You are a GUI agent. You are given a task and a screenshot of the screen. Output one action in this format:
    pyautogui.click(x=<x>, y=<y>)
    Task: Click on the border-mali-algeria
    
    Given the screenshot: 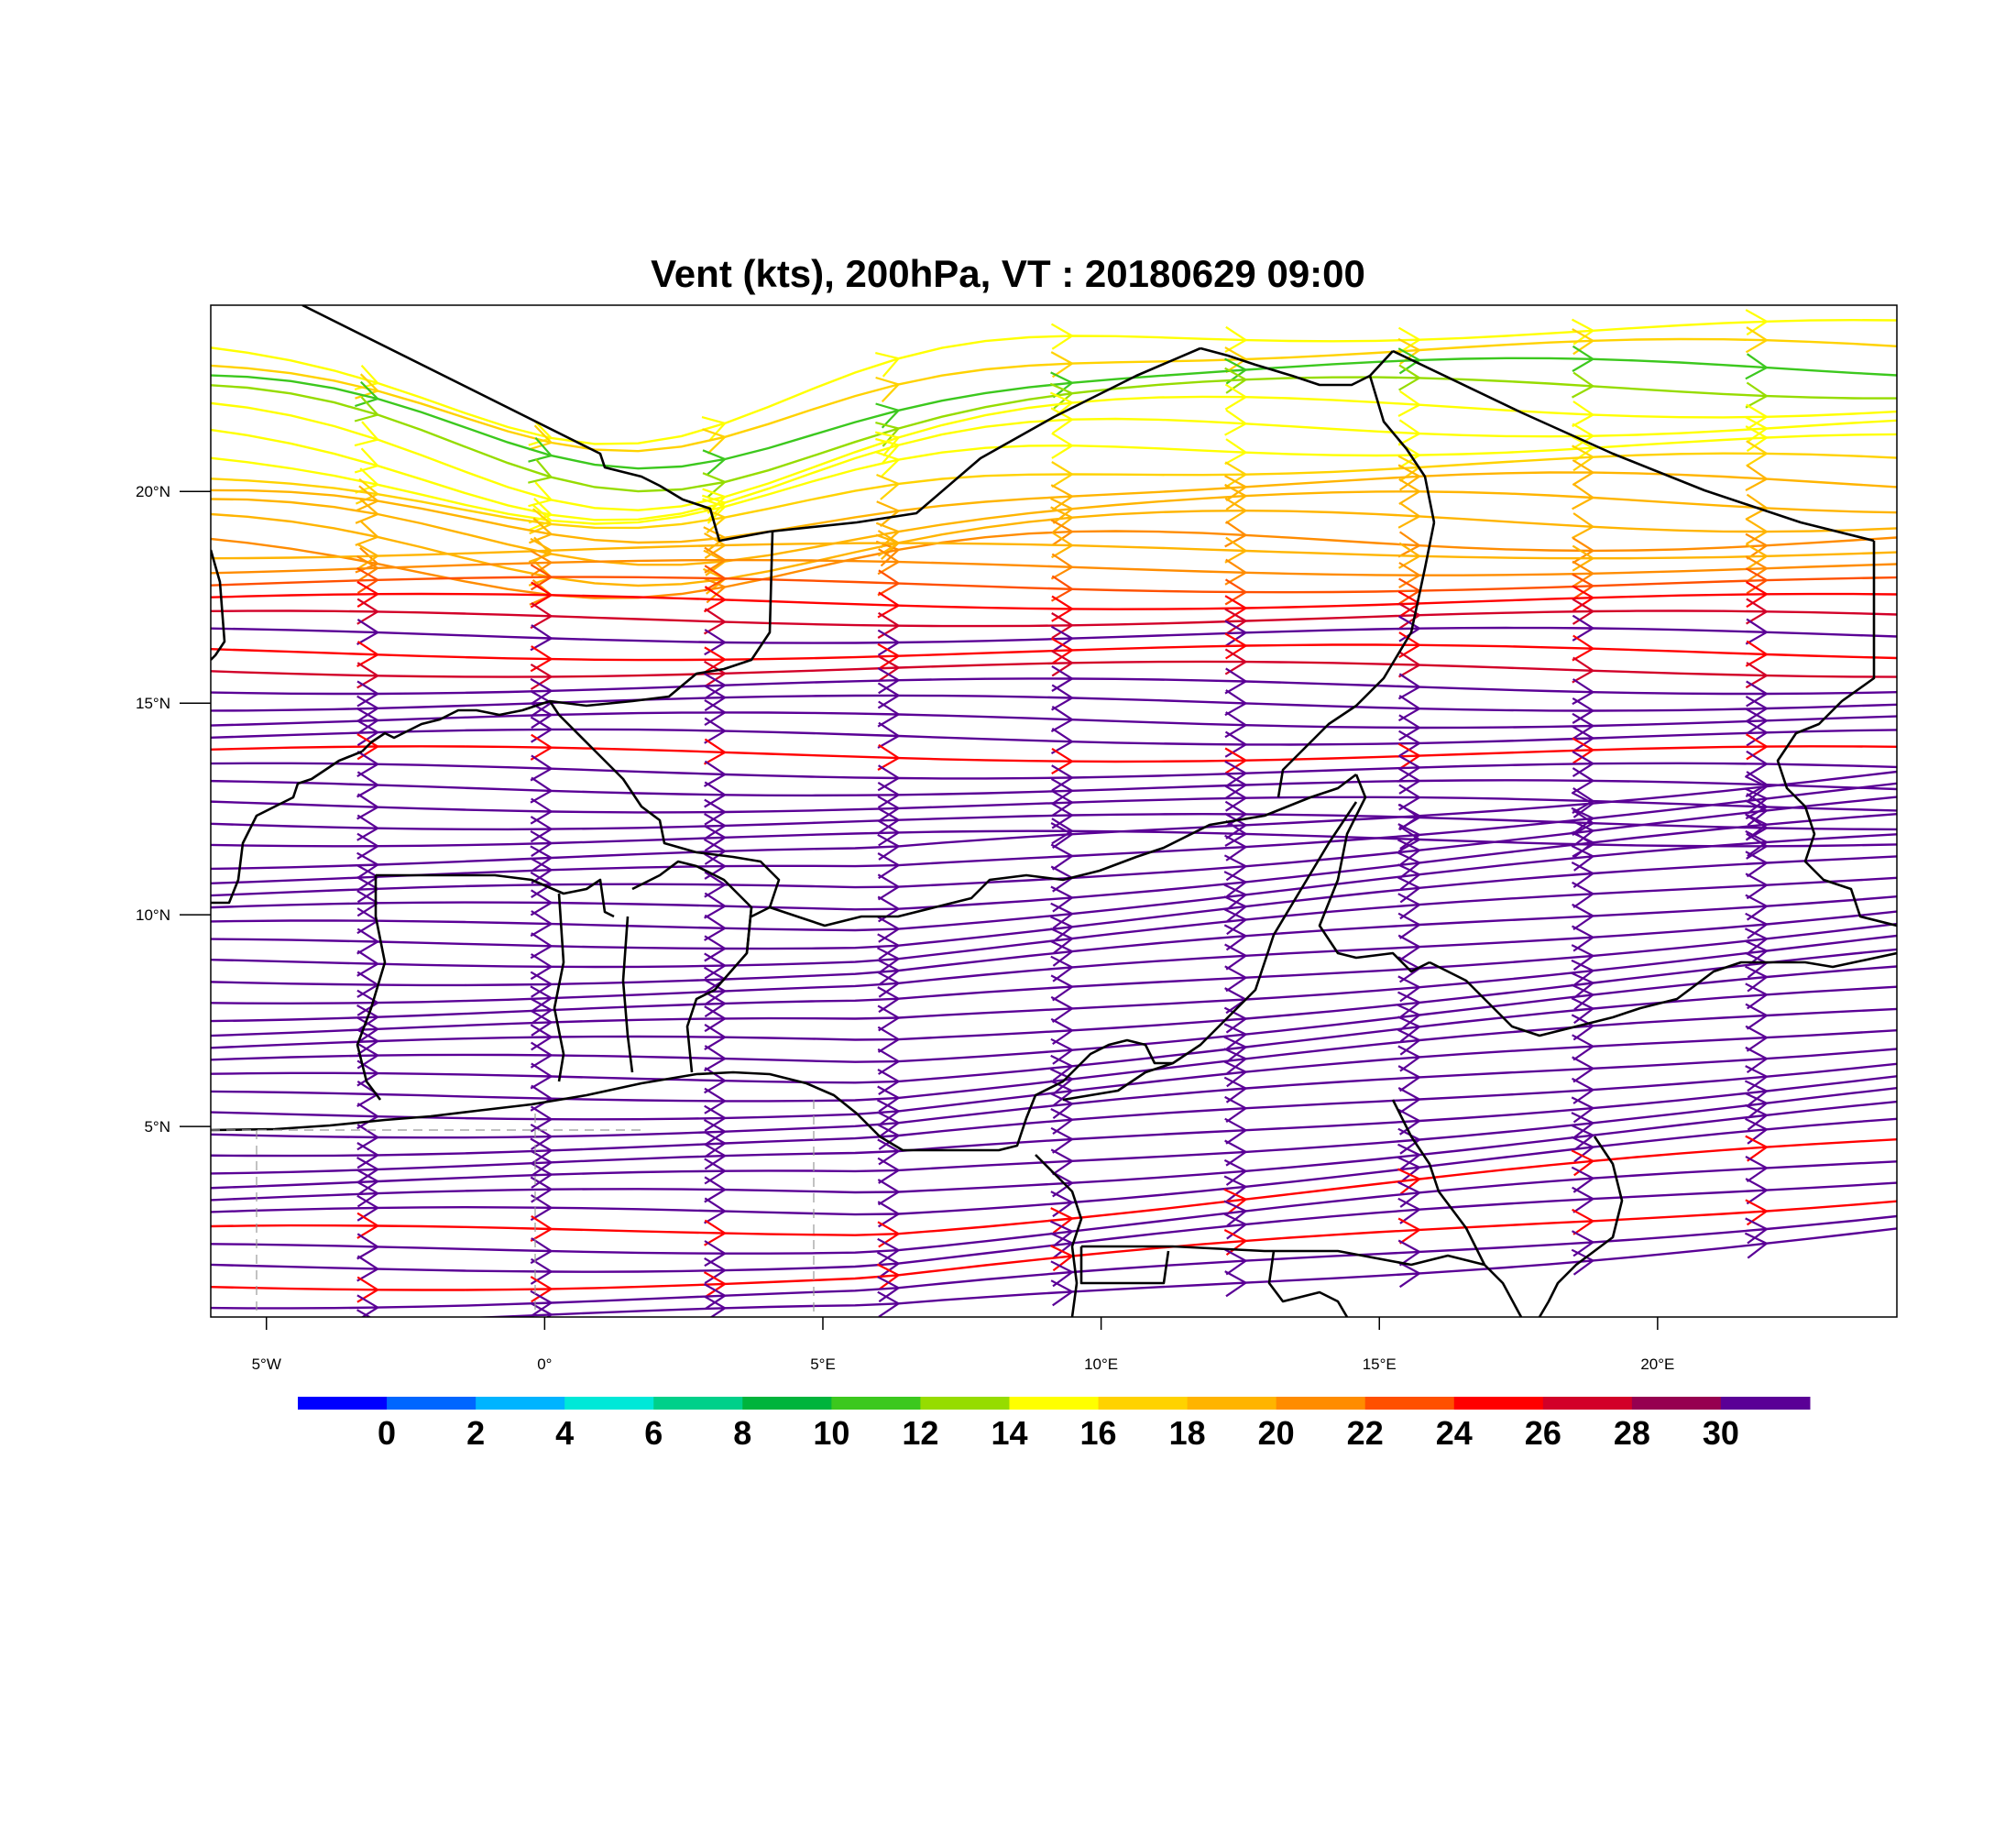 What is the action you would take?
    pyautogui.click(x=751, y=424)
    